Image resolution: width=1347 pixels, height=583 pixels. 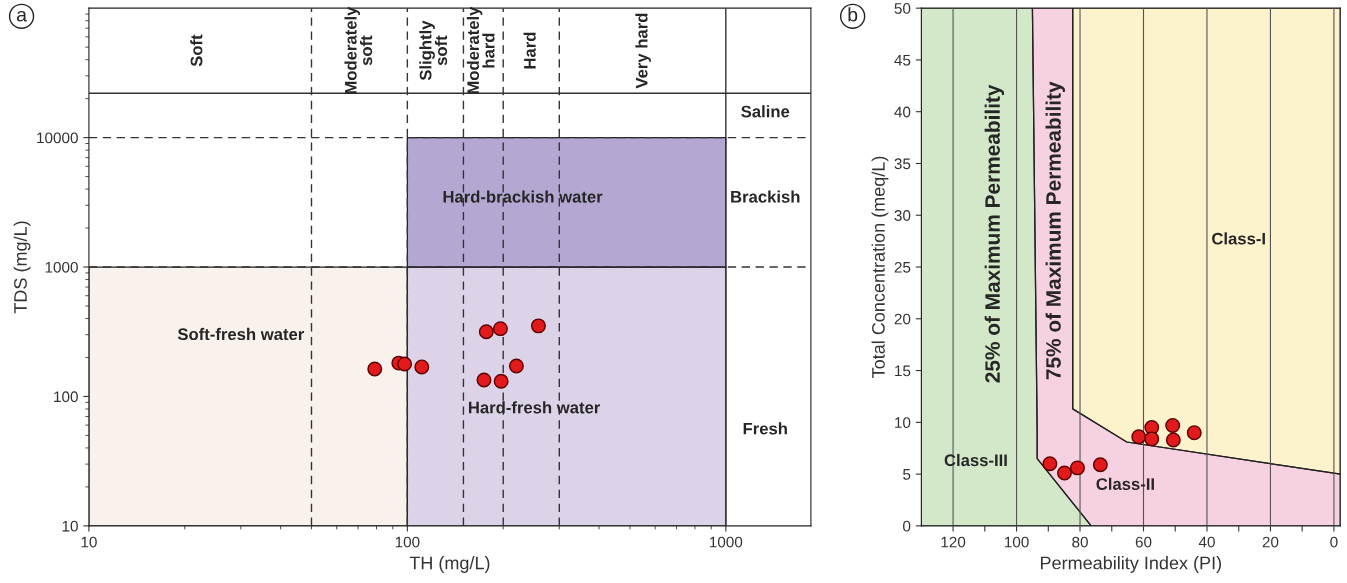 What do you see at coordinates (903, 371) in the screenshot?
I see `y-tick-label: 15` at bounding box center [903, 371].